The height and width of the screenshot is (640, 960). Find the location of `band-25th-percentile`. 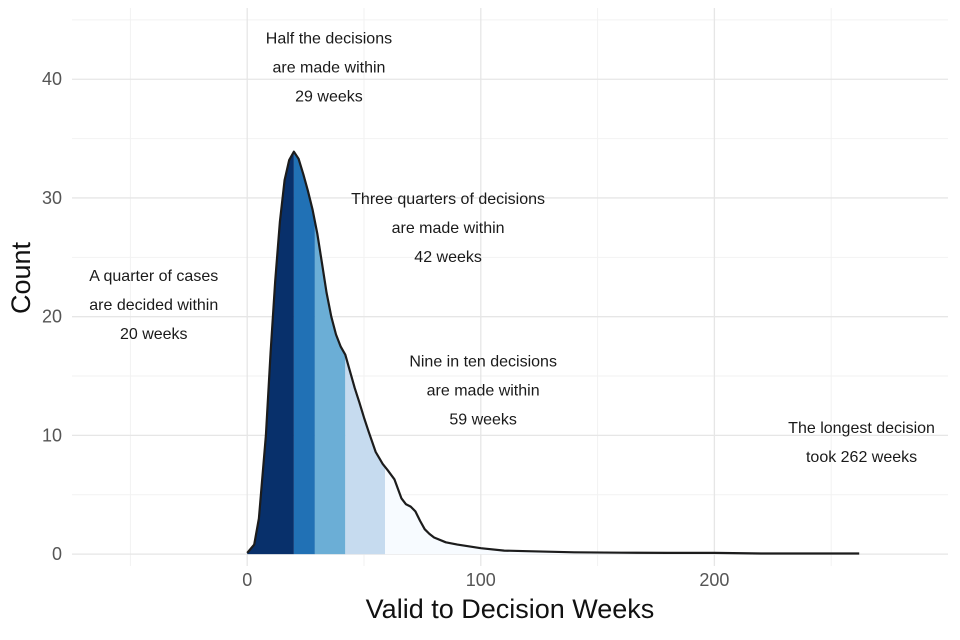

band-25th-percentile is located at coordinates (270, 353).